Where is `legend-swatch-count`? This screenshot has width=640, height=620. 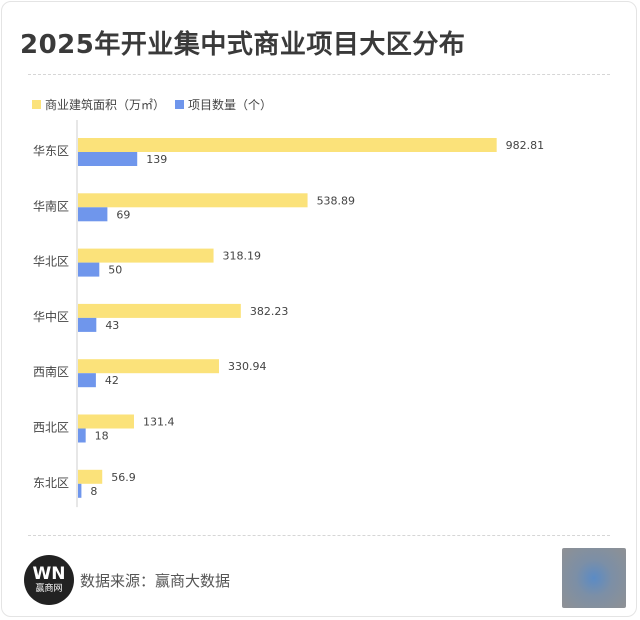
legend-swatch-count is located at coordinates (180, 104).